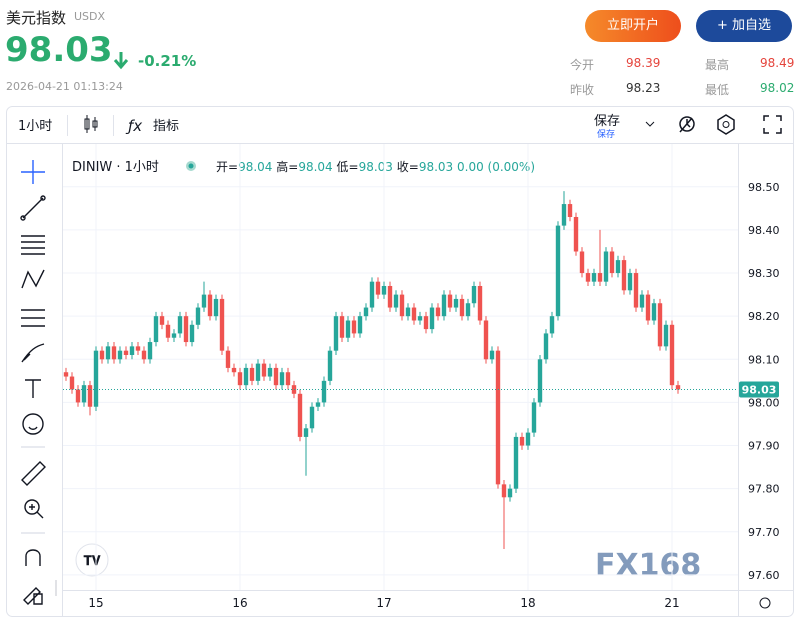  Describe the element at coordinates (633, 26) in the screenshot. I see `open-account-button: 立即开户` at that location.